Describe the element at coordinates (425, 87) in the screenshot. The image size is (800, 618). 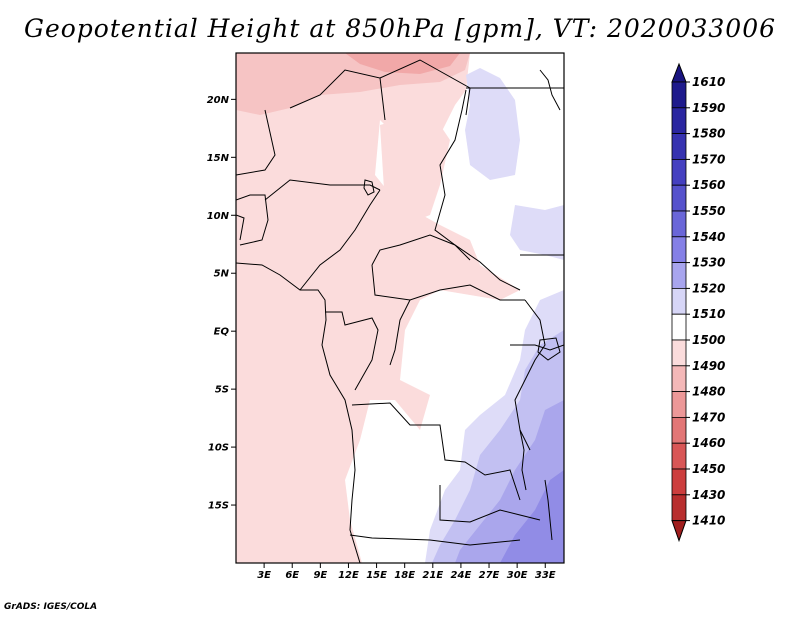
I see `border-libya-chad` at that location.